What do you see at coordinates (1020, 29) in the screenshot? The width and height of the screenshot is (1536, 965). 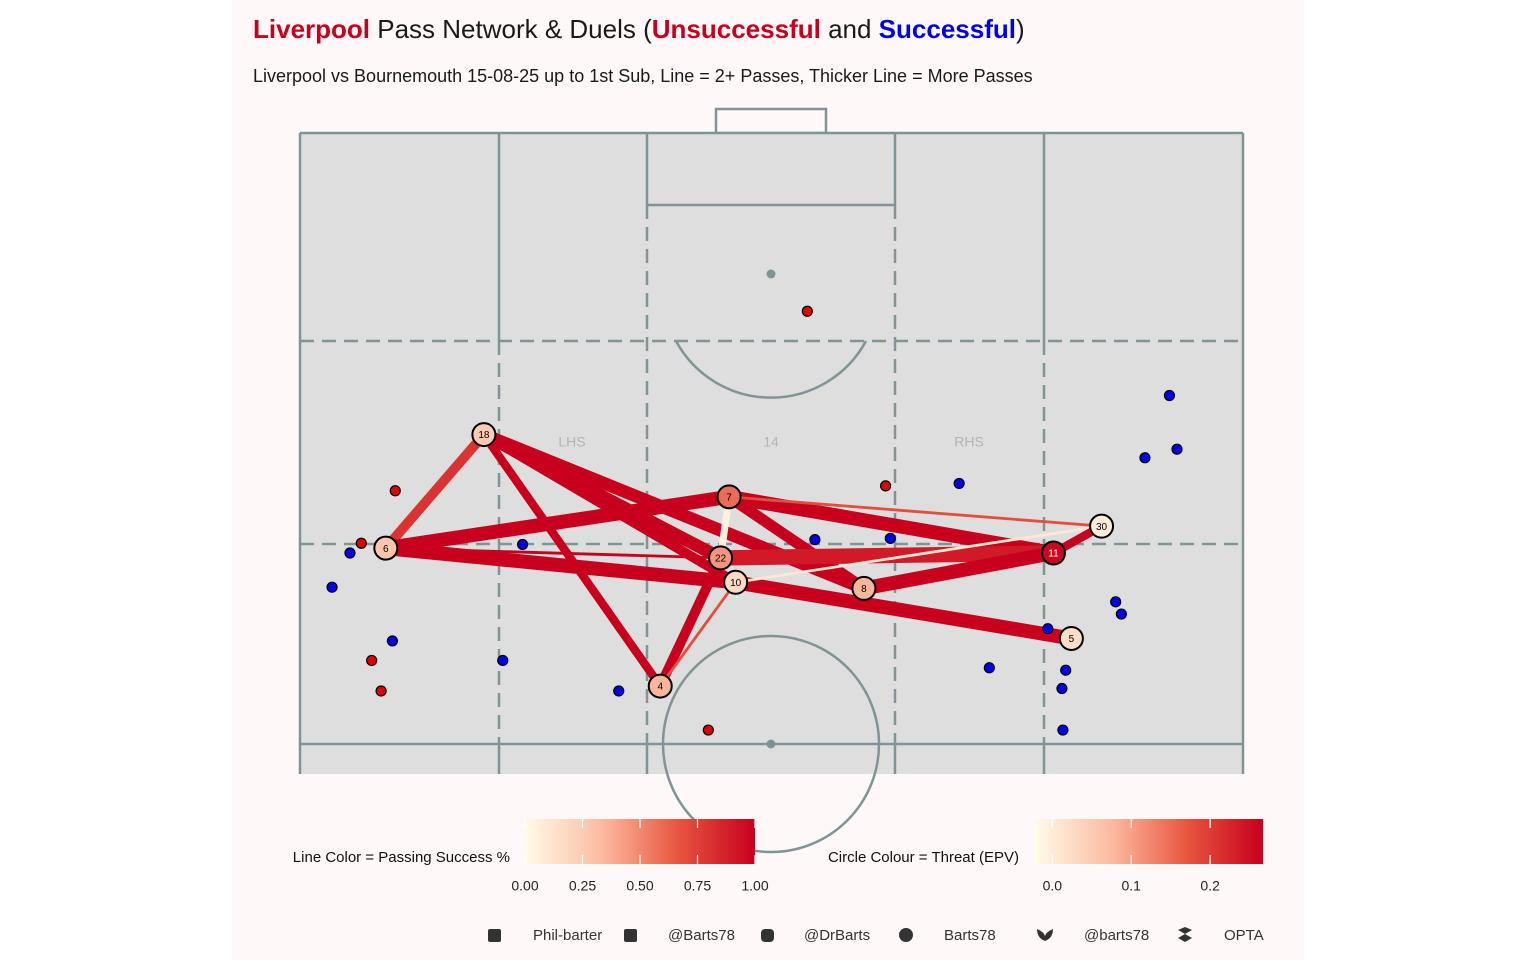 I see `title-part: )` at bounding box center [1020, 29].